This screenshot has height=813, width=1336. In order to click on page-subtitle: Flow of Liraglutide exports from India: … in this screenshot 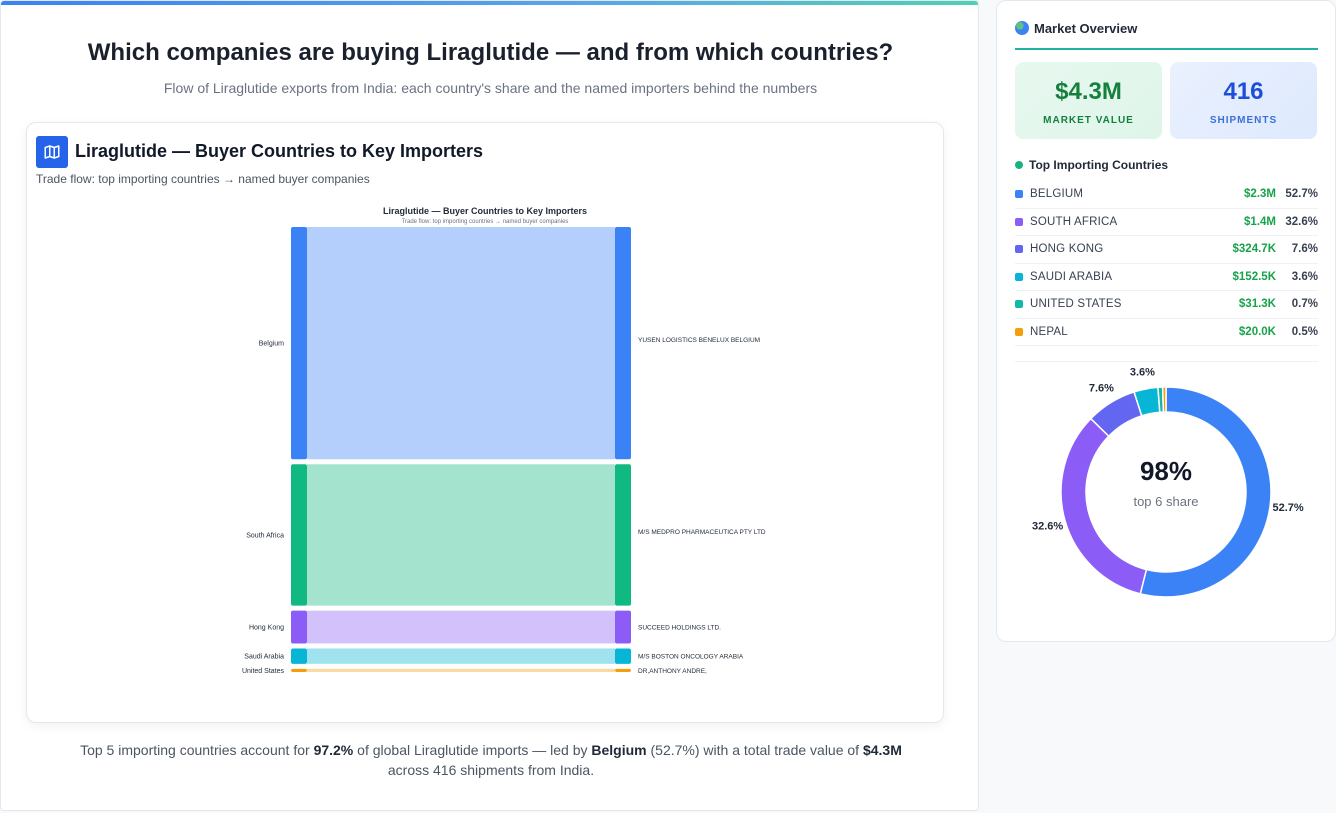, I will do `click(490, 88)`.